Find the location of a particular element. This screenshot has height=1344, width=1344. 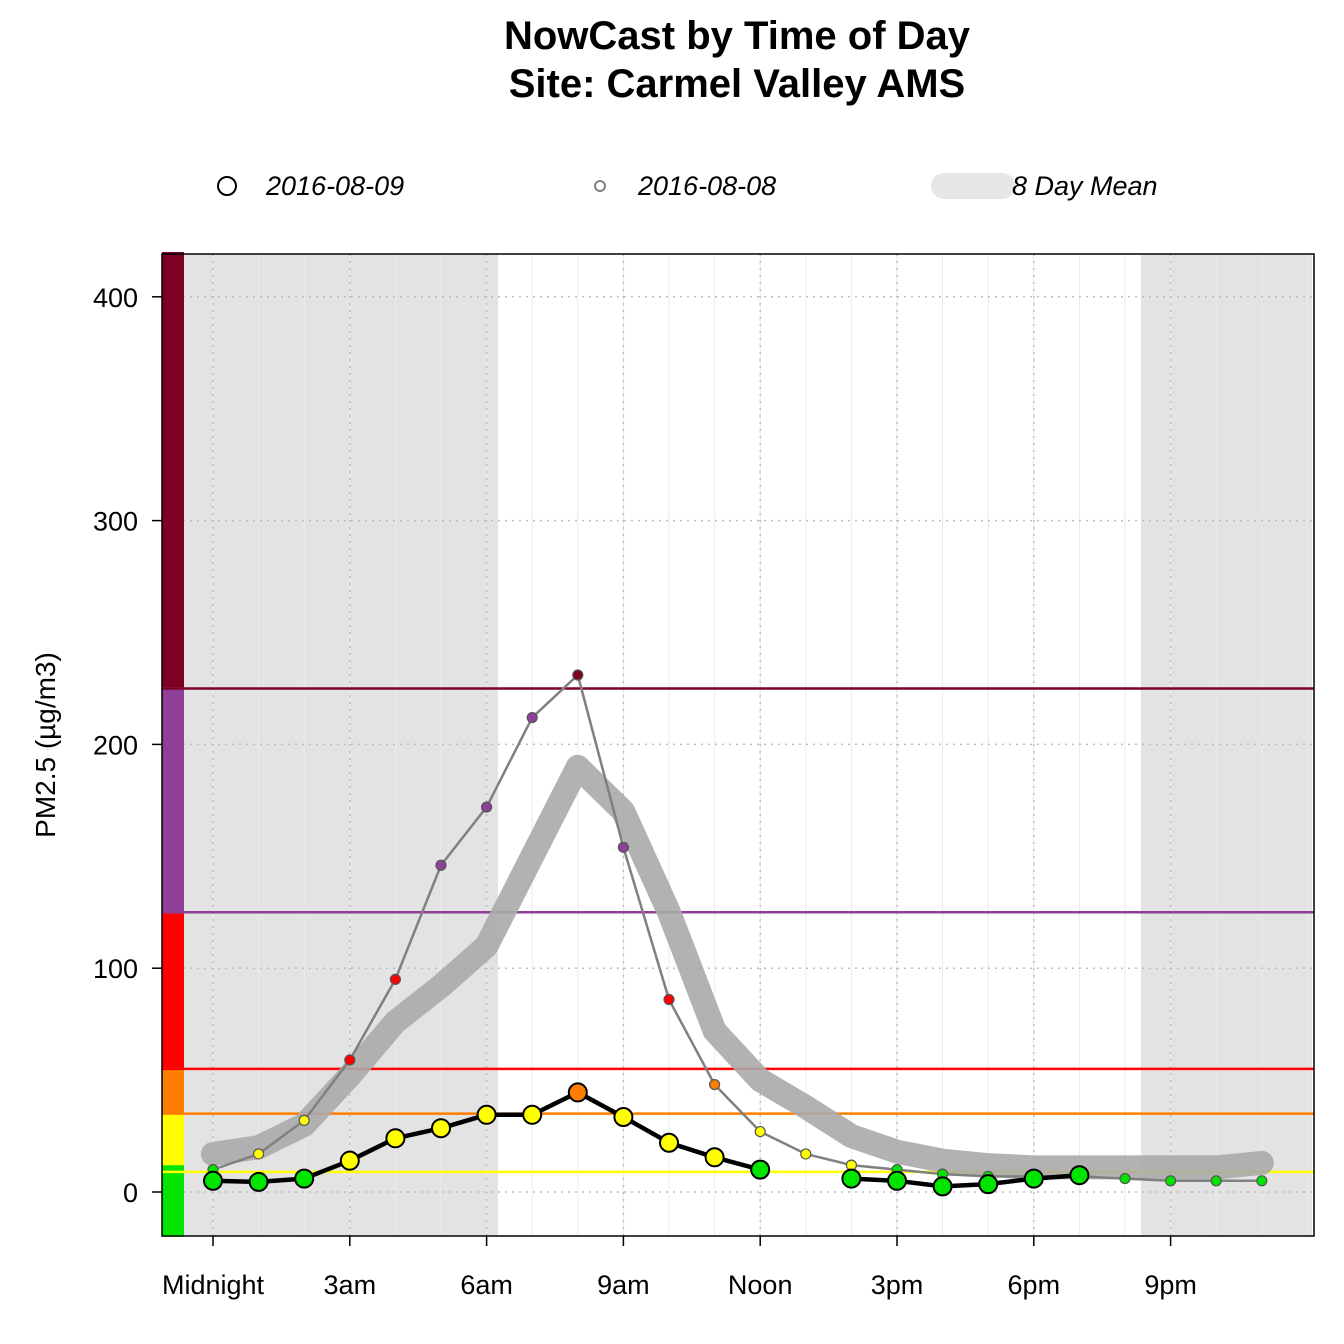

x-tick-label: 3am is located at coordinates (350, 1285).